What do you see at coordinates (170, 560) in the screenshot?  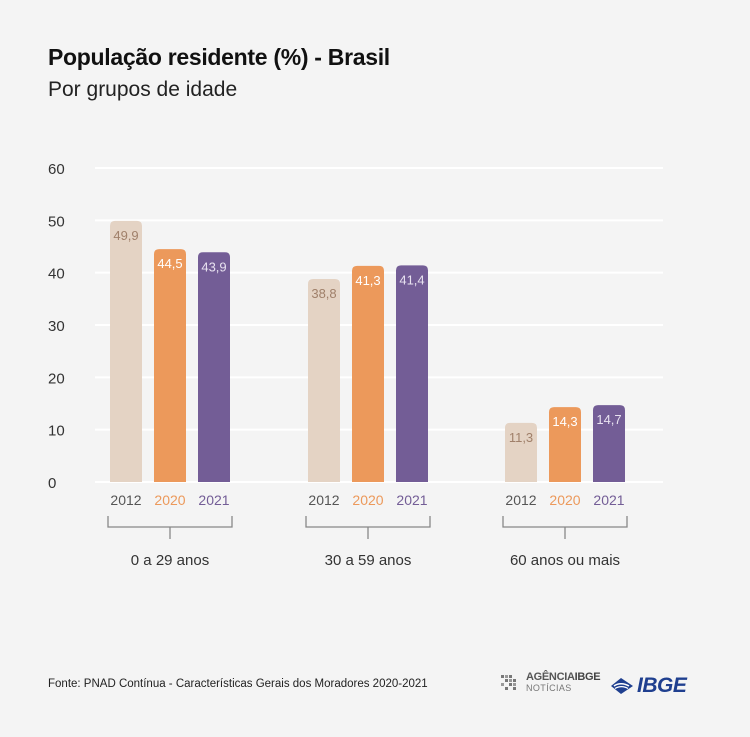 I see `category-label: 0 a 29 anos` at bounding box center [170, 560].